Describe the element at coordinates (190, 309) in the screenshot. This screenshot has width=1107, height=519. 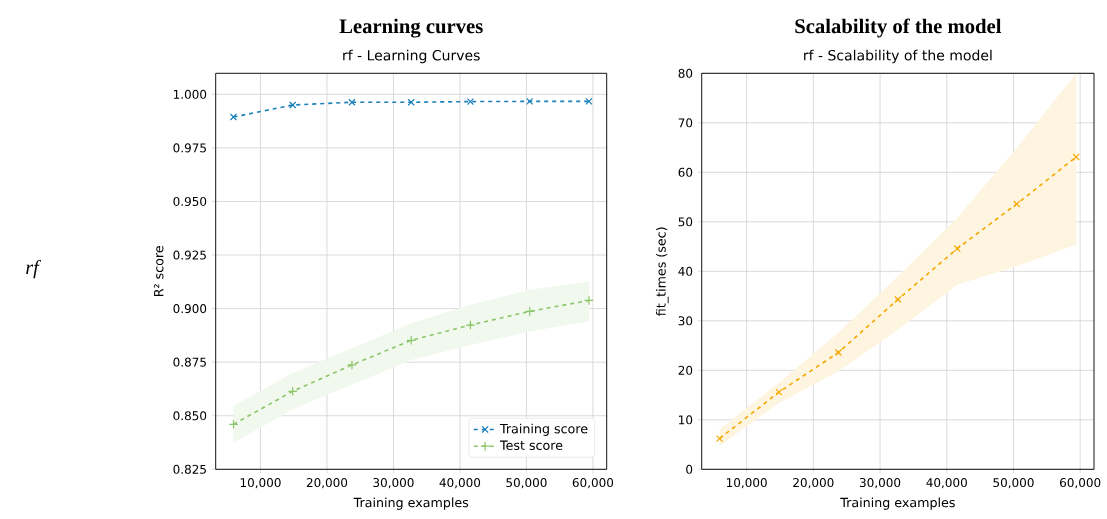
I see `y-tick-label: 0.900` at that location.